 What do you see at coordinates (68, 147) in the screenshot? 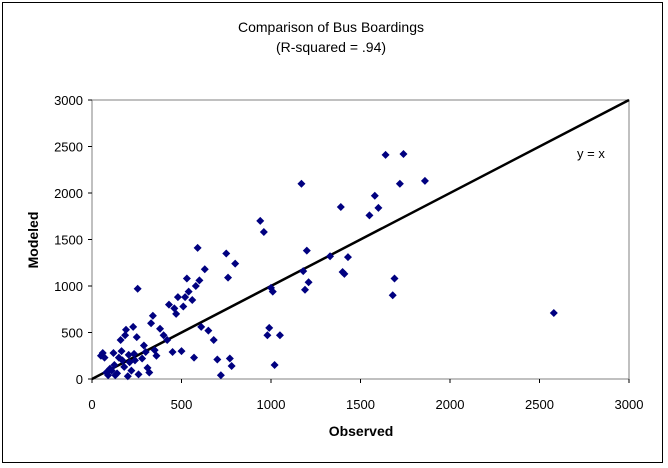
I see `y-tick-label: 2500` at bounding box center [68, 147].